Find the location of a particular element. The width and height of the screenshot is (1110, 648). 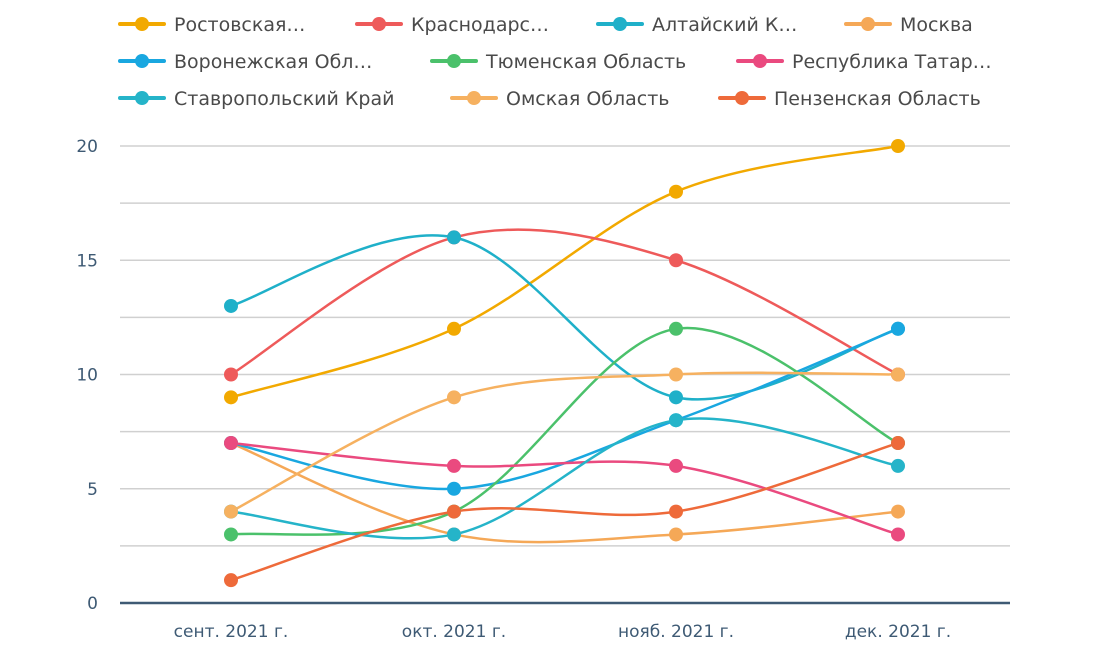

y-tick-label: 0 is located at coordinates (92, 604).